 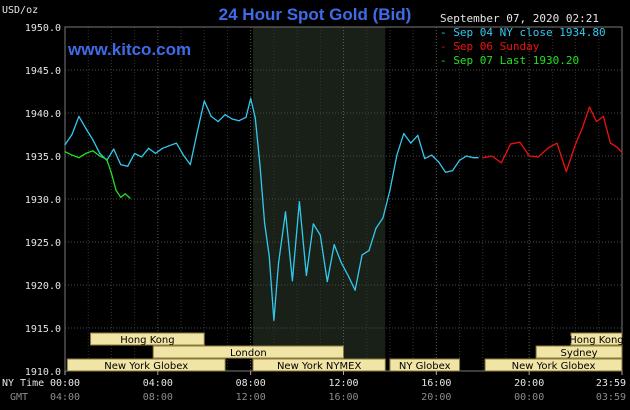 I want to click on market-session-london: London, so click(x=248, y=352).